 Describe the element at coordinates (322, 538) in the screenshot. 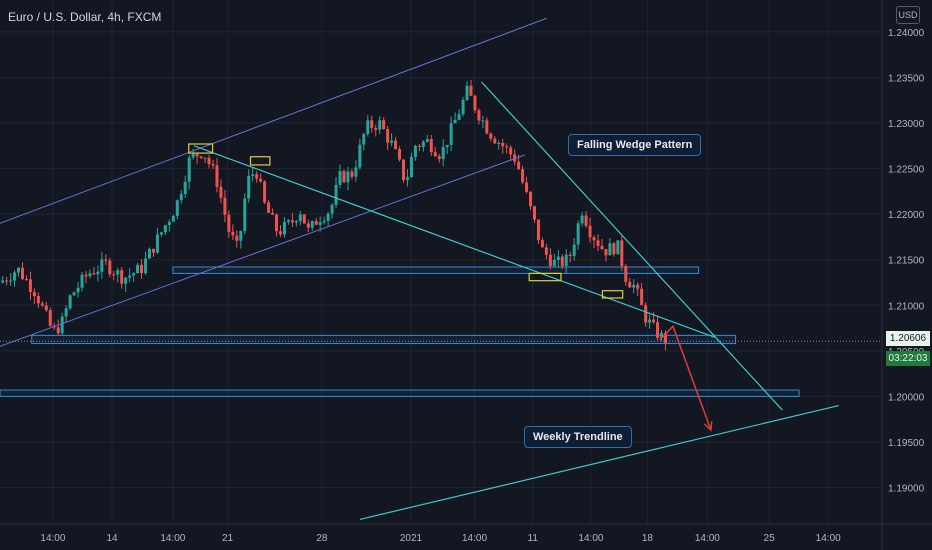

I see `time-tick-label: 28` at that location.